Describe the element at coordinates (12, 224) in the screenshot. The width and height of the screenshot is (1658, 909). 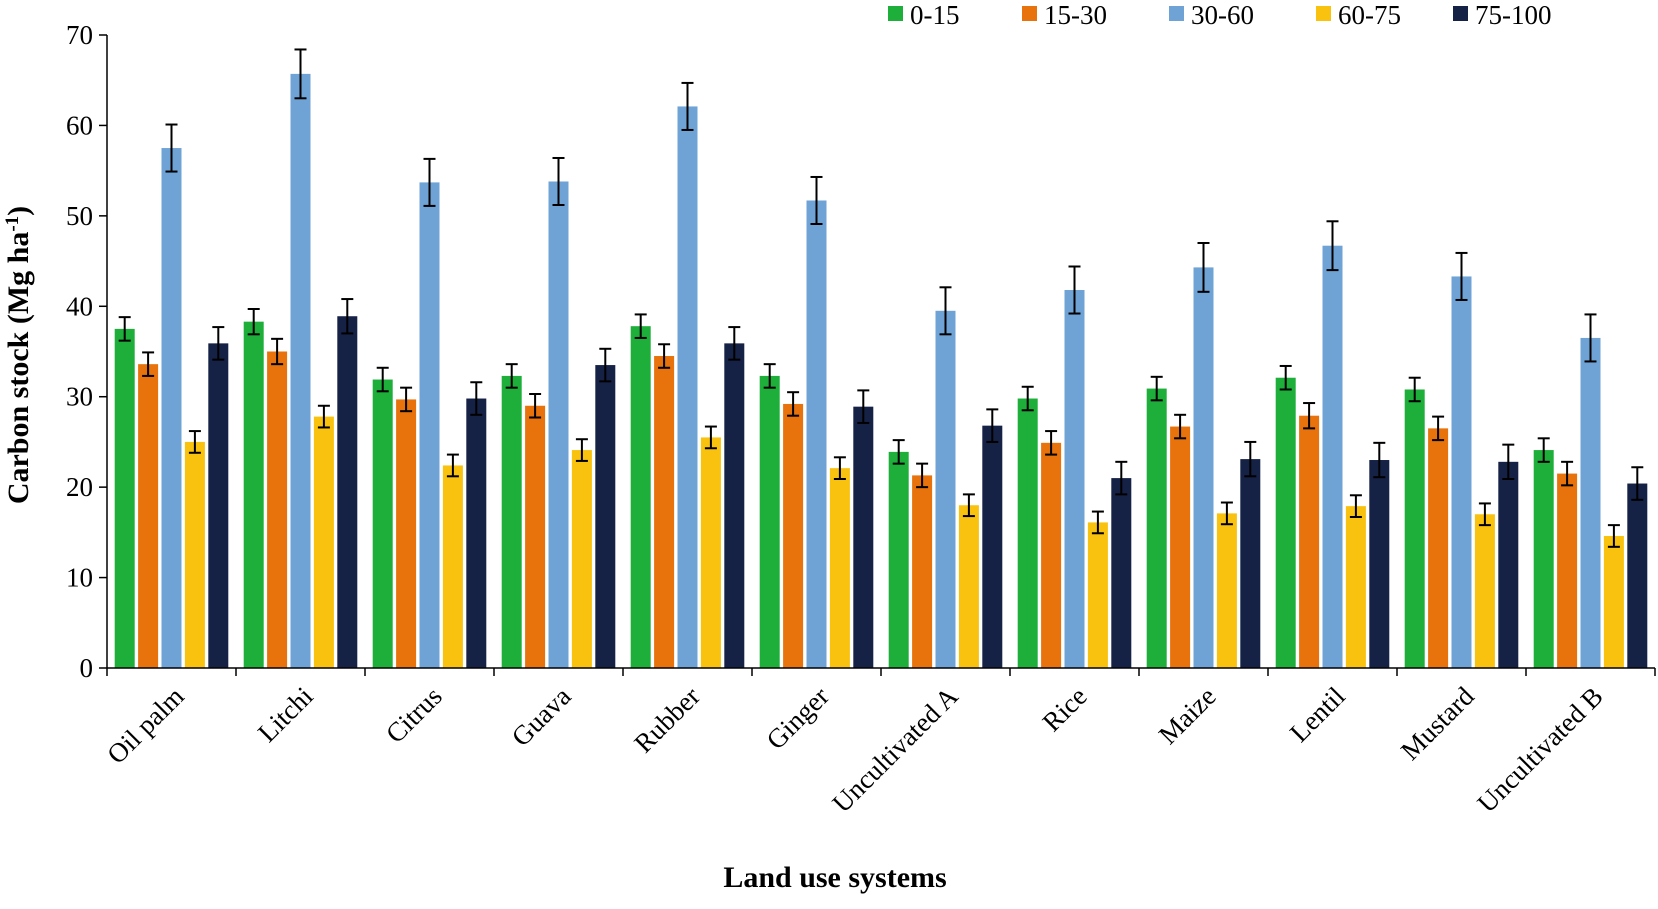
I see `y-axis-title-superscript: -1` at that location.